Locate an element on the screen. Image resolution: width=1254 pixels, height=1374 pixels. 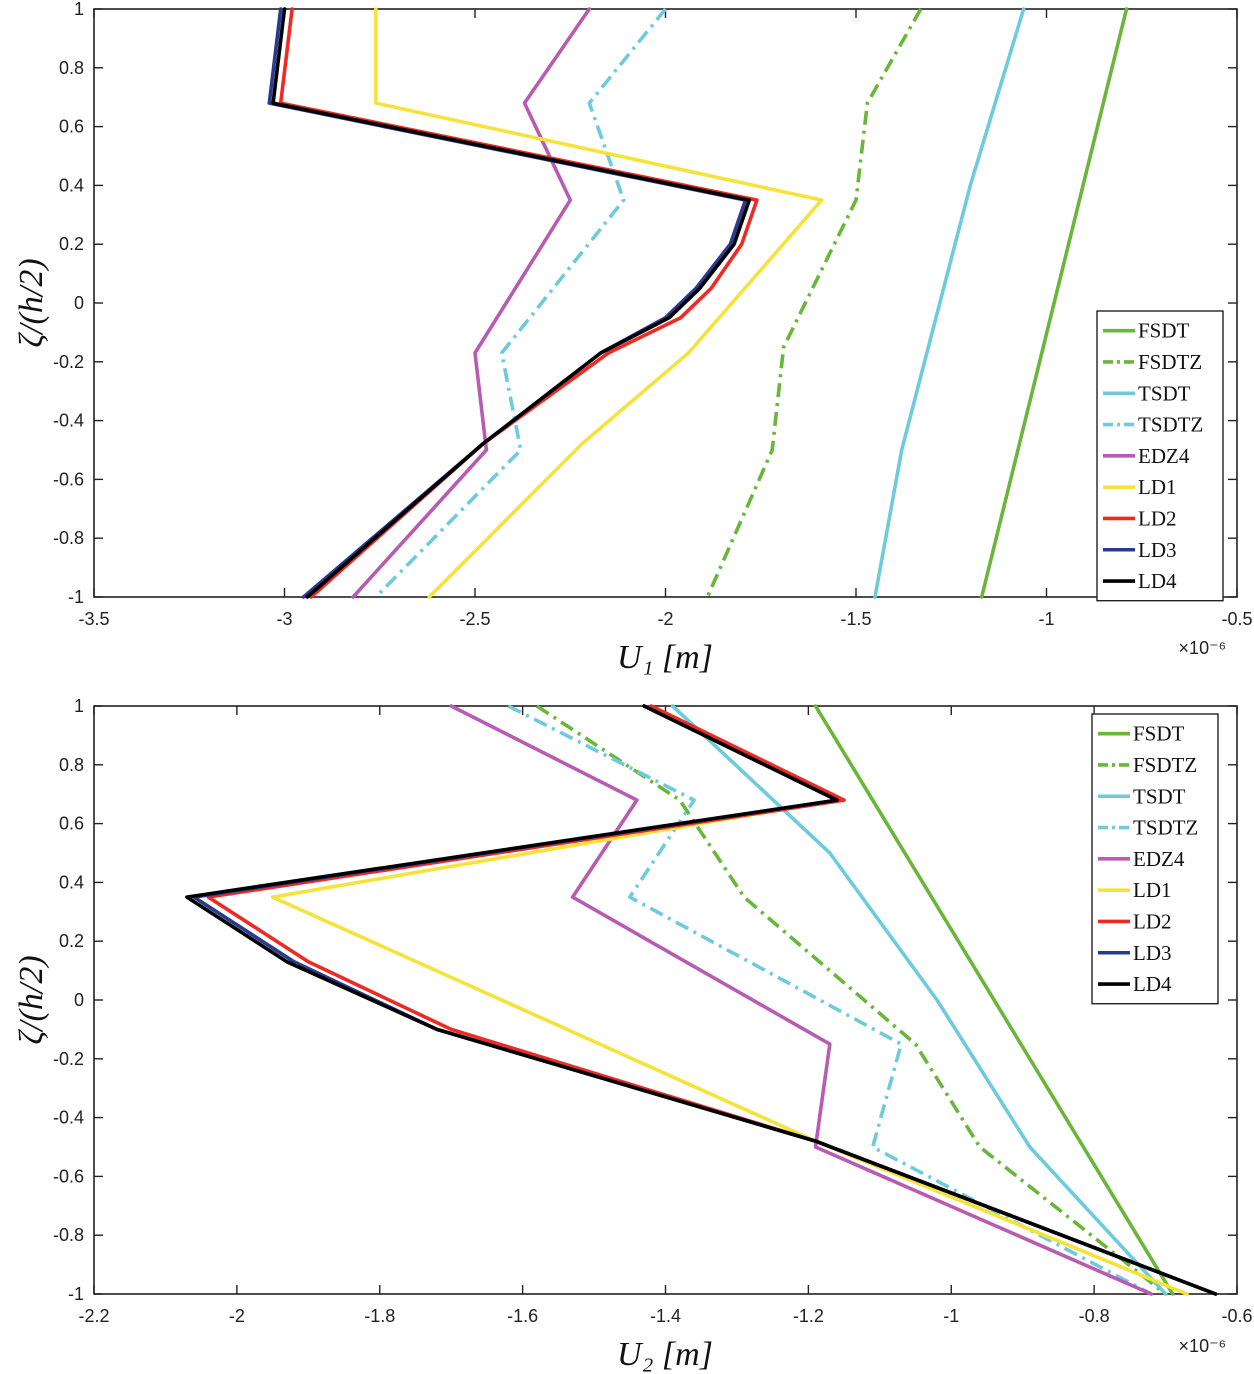
x-tick-label: -2.5 is located at coordinates (474, 619).